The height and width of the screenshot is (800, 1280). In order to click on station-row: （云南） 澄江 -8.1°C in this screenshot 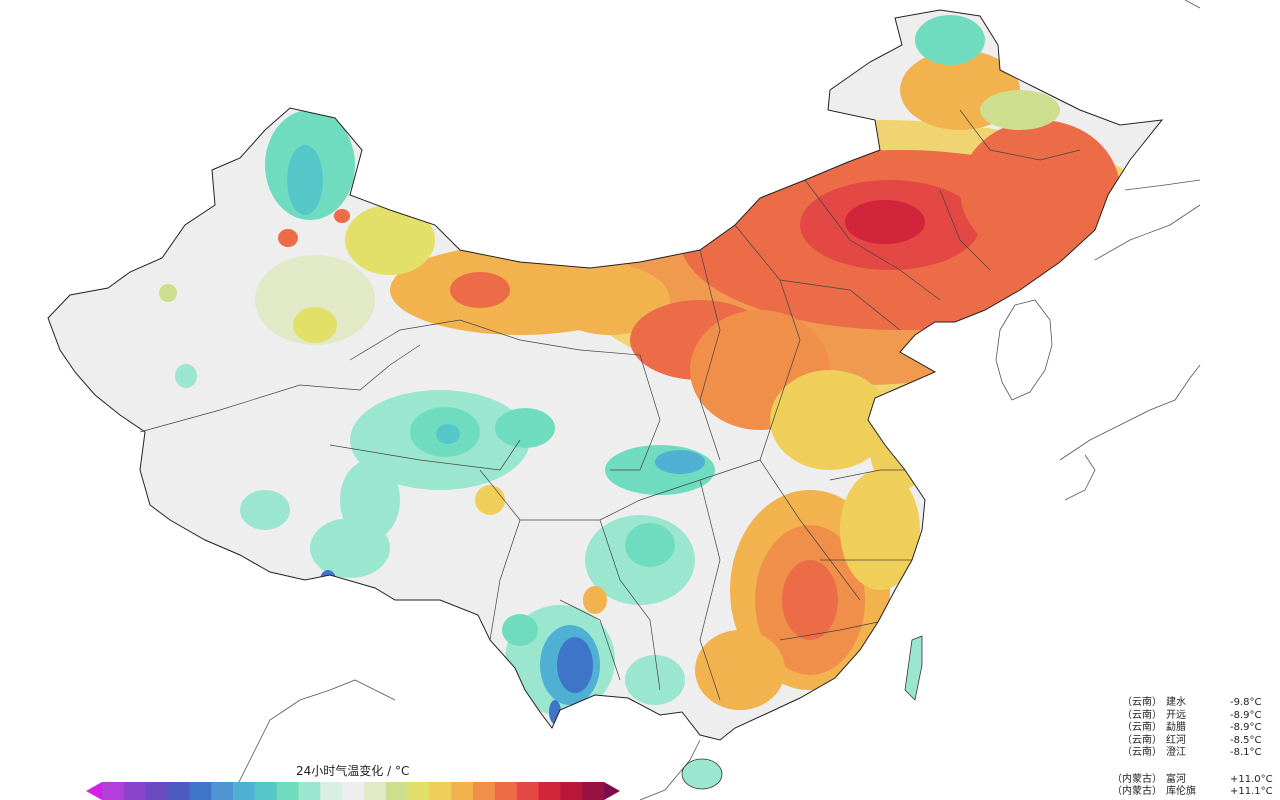, I will do `click(1170, 753)`.